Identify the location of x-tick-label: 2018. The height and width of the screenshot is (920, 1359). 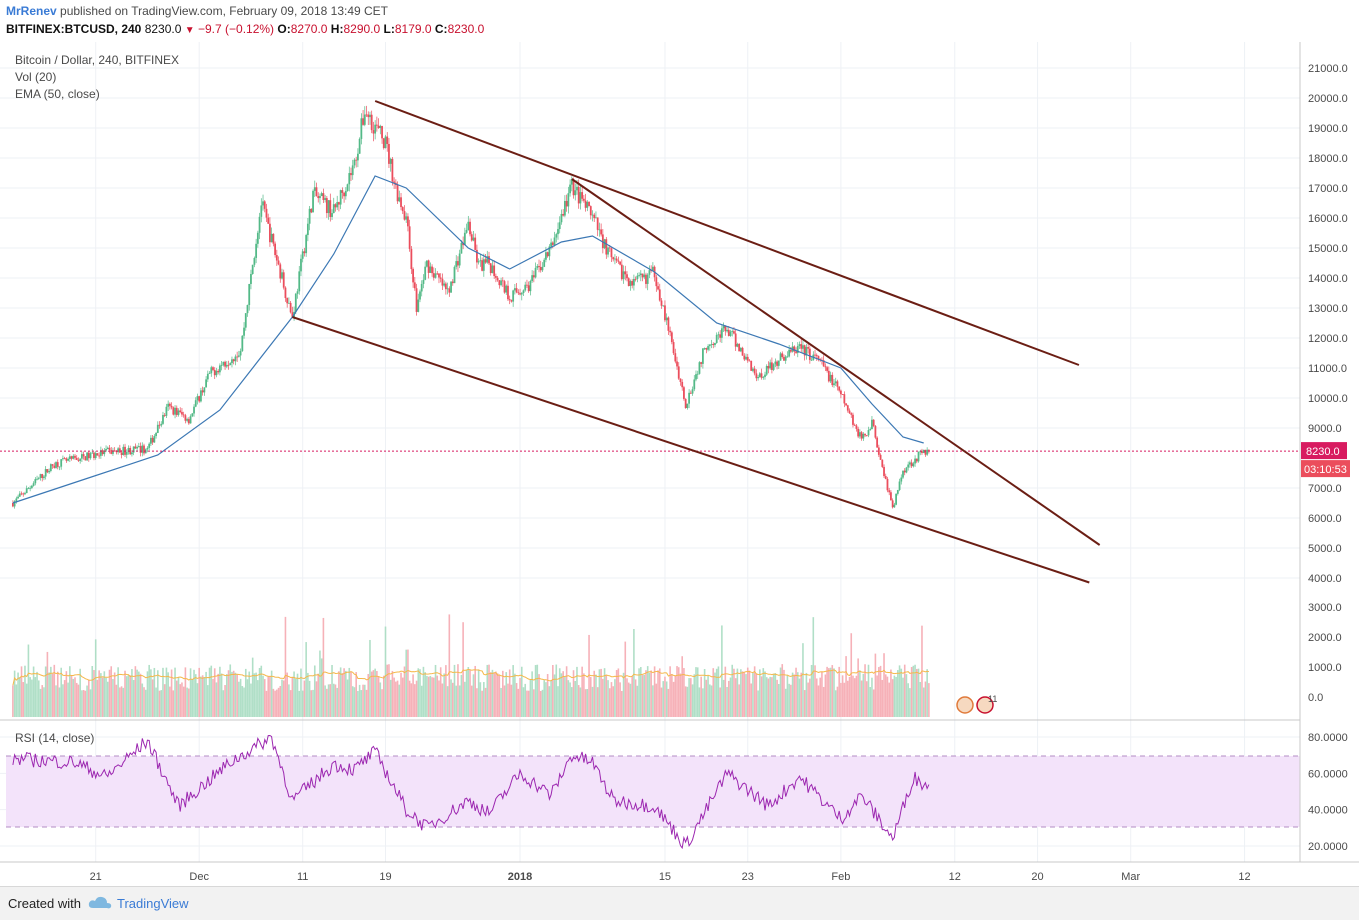
(520, 877).